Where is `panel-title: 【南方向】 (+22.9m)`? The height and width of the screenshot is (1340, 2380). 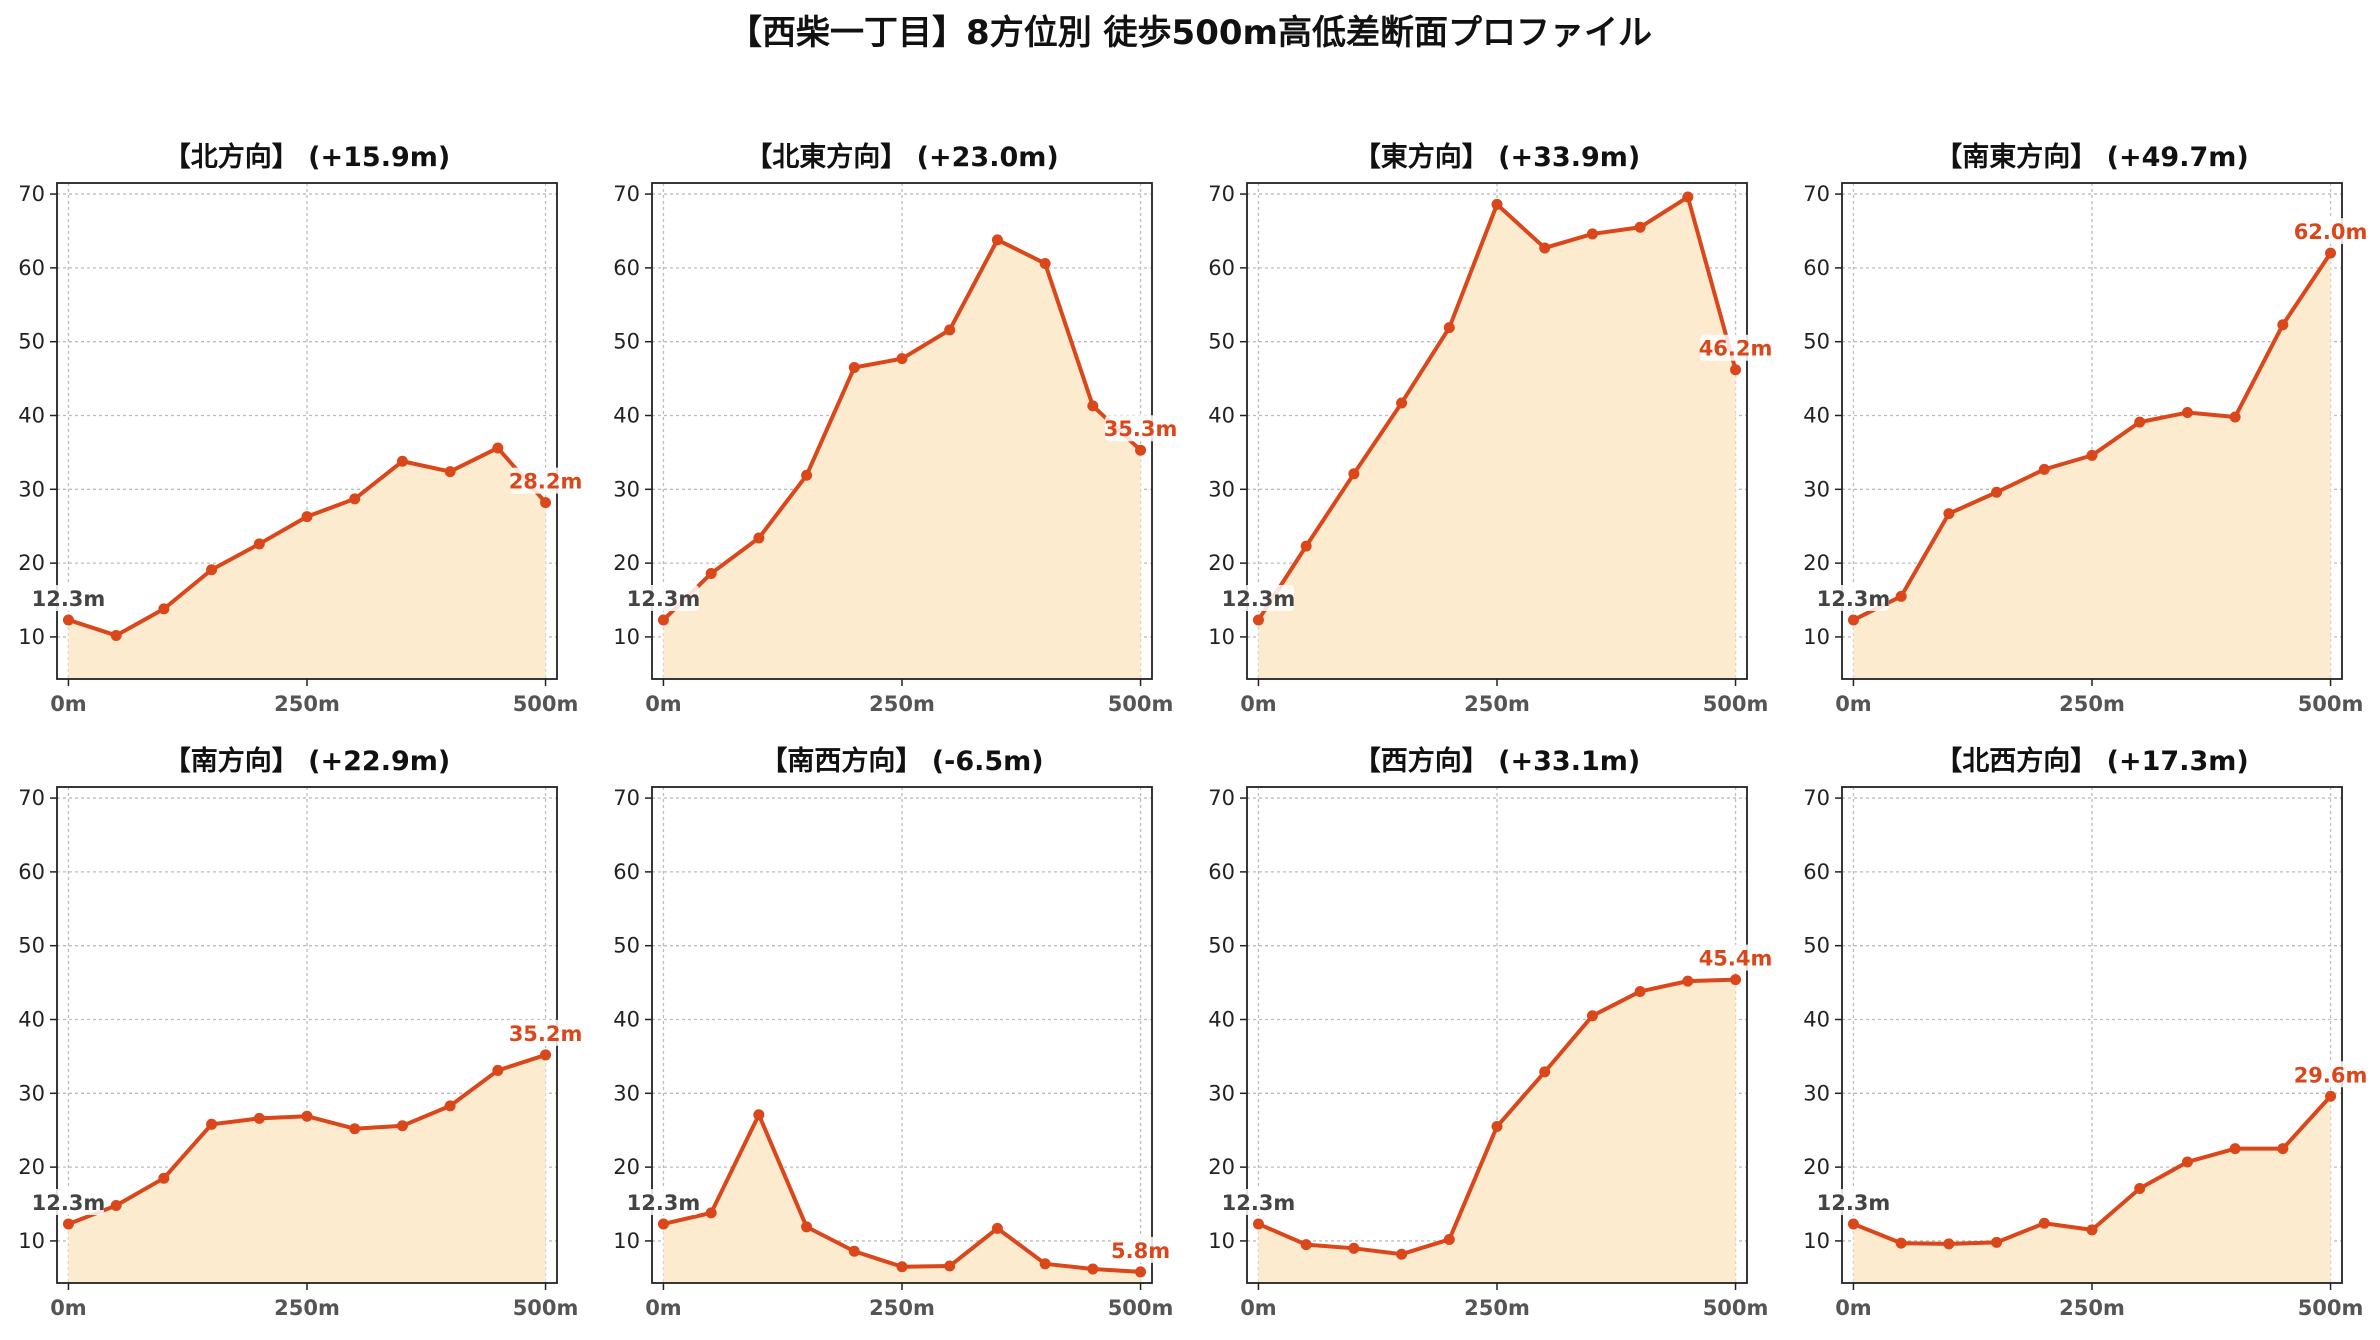
panel-title: 【南方向】 (+22.9m) is located at coordinates (307, 761).